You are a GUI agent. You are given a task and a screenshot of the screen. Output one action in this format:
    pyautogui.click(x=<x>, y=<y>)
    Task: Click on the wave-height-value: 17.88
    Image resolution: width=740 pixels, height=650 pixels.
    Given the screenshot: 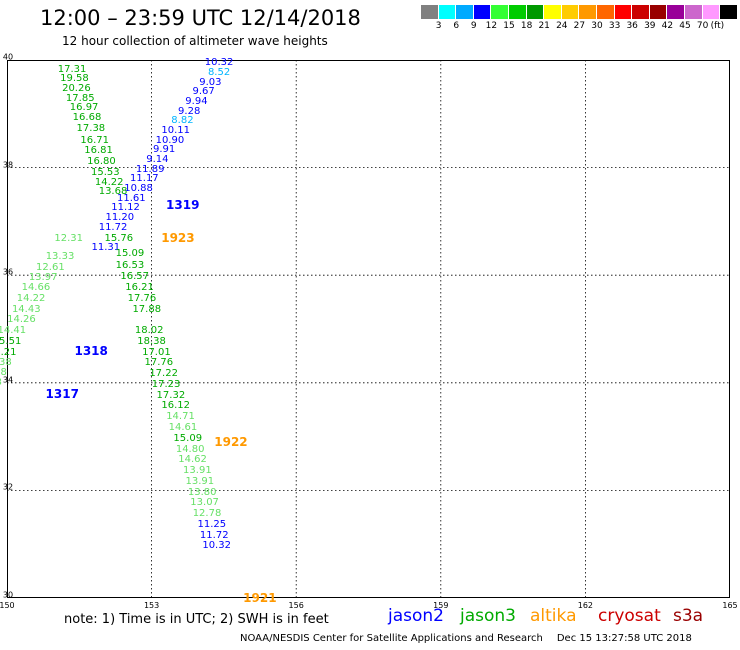 What is the action you would take?
    pyautogui.click(x=147, y=309)
    